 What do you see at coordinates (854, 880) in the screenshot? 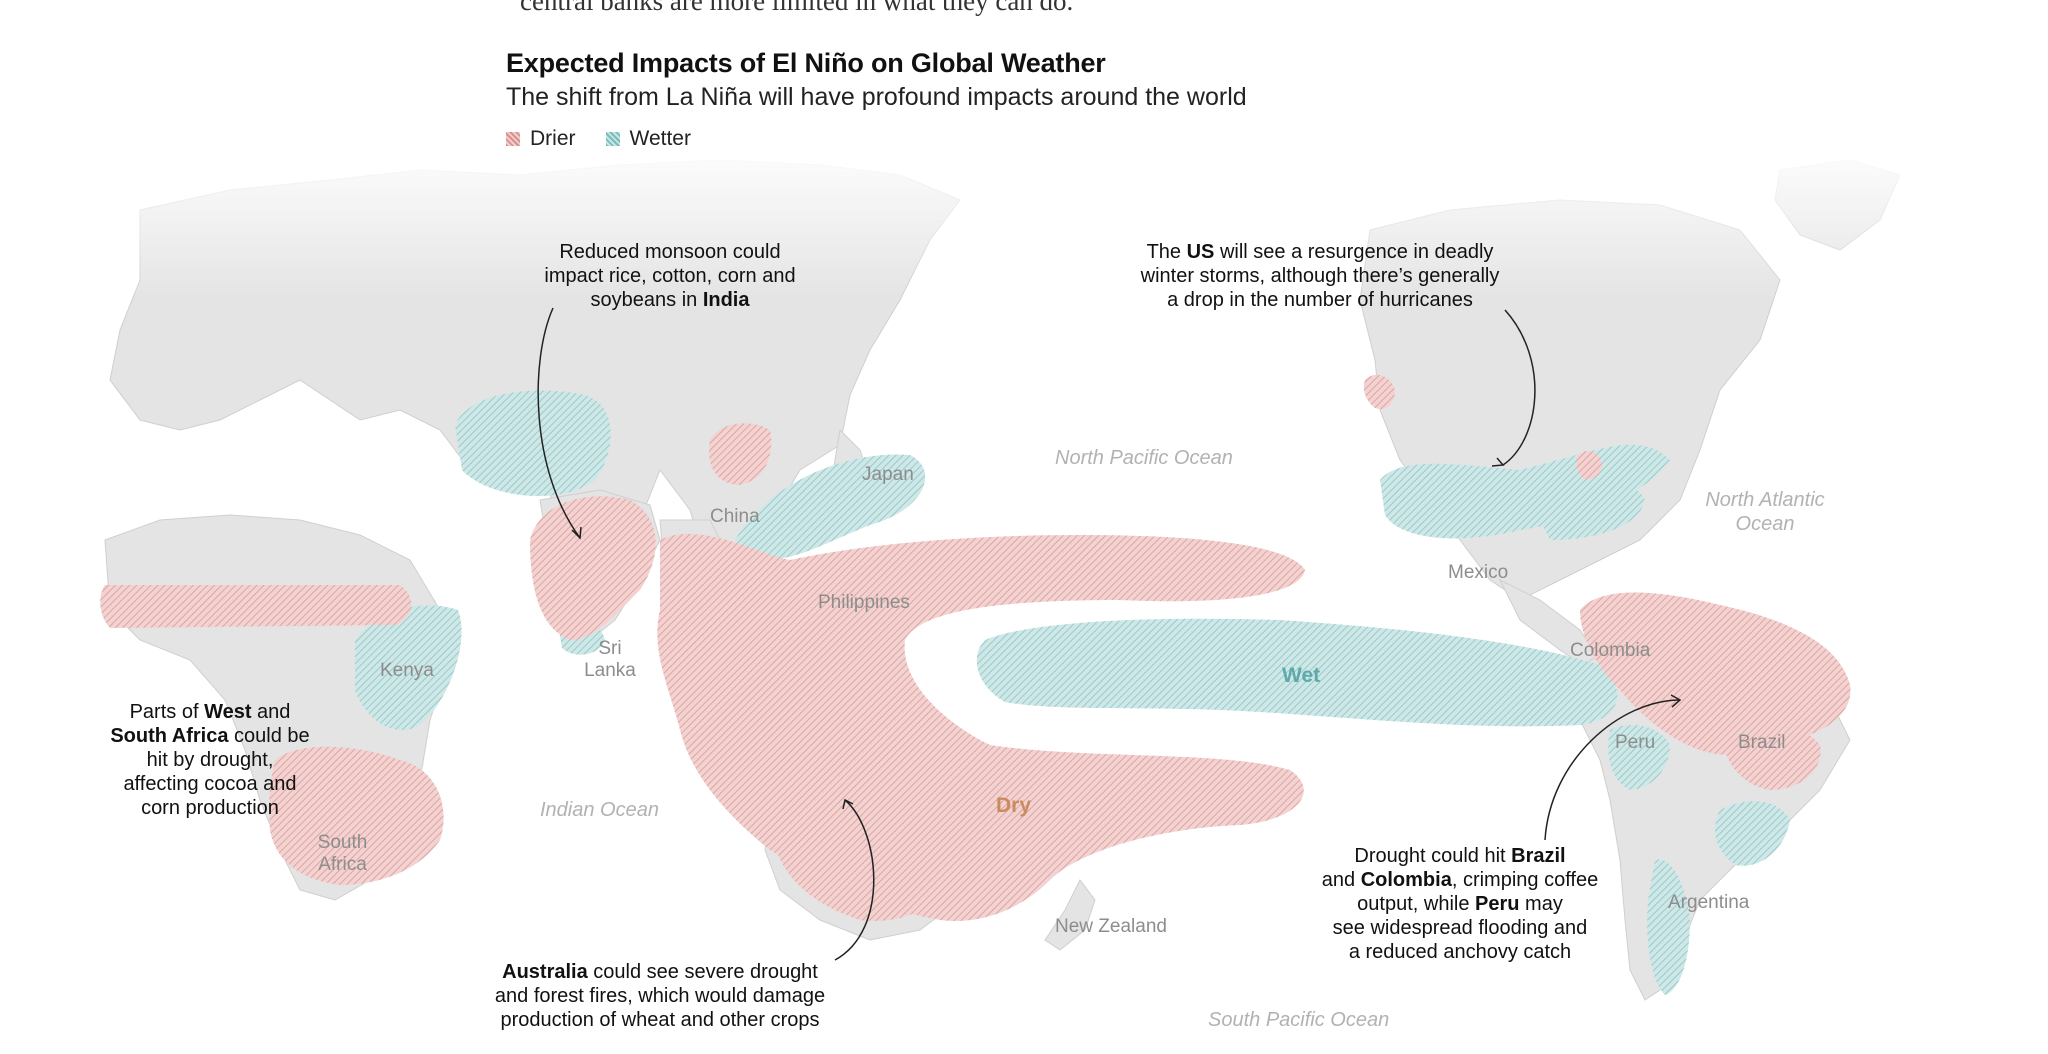
I see `leader-australia` at bounding box center [854, 880].